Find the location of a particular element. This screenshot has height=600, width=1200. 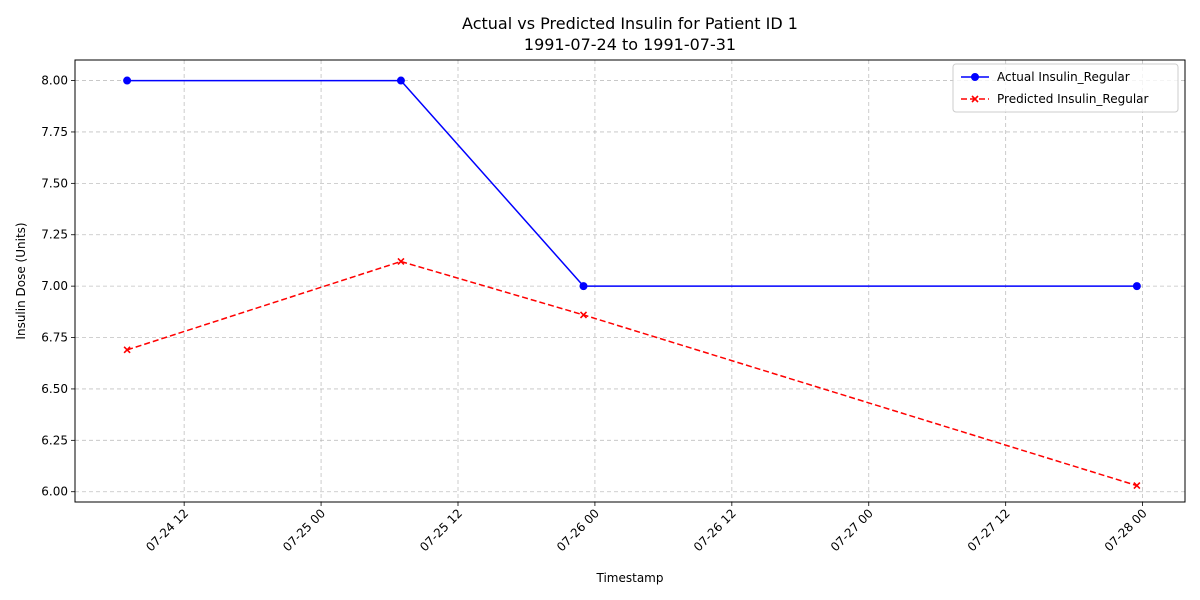

x-tick-label: 07-26 00 is located at coordinates (578, 530).